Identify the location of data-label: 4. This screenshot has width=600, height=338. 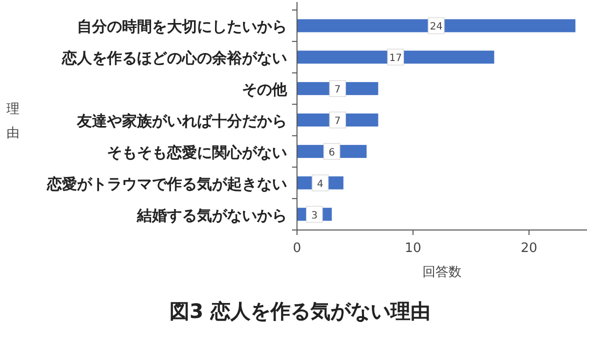
(320, 184).